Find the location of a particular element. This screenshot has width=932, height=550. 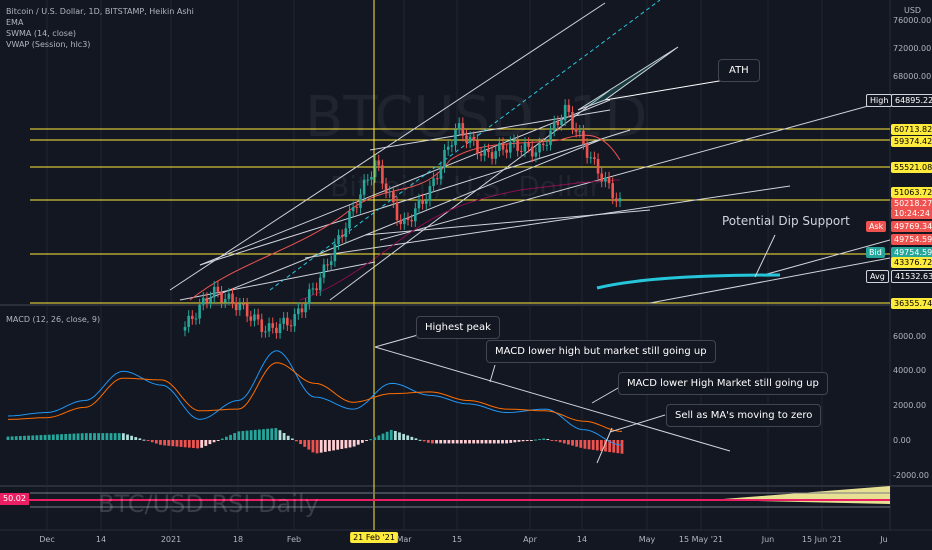

date-dec: Dec is located at coordinates (47, 539).